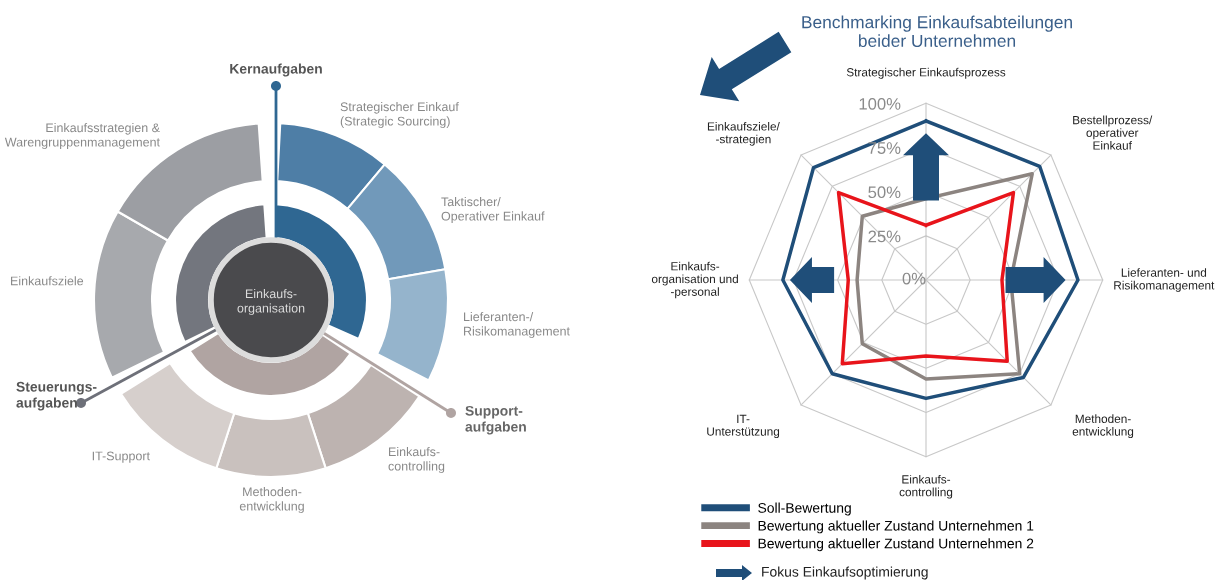 The image size is (1220, 580). What do you see at coordinates (743, 133) in the screenshot?
I see `spoke-label: Einkaufsziele/ -strategien` at bounding box center [743, 133].